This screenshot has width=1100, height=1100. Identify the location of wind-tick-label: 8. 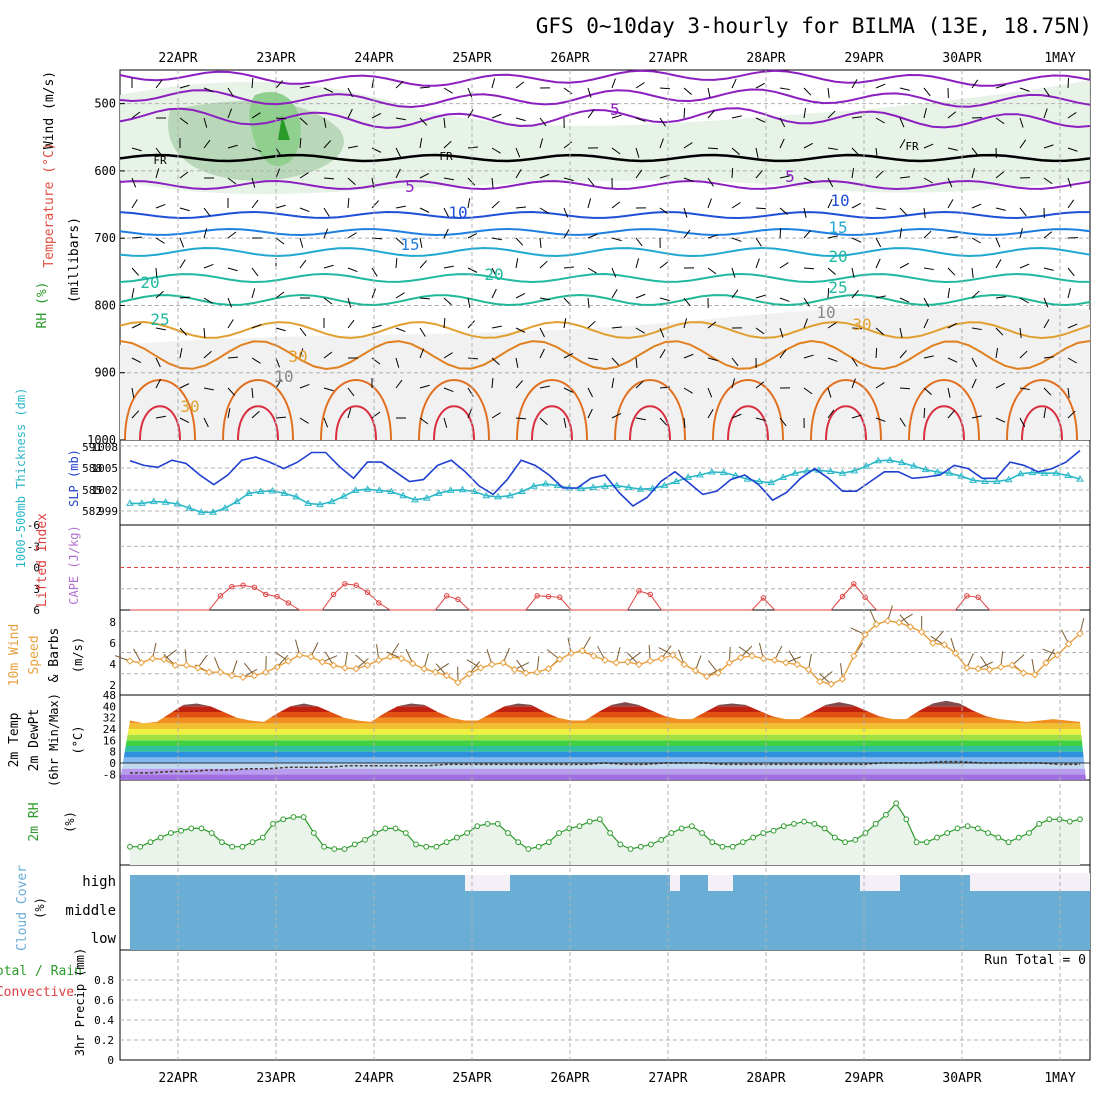
(112, 622).